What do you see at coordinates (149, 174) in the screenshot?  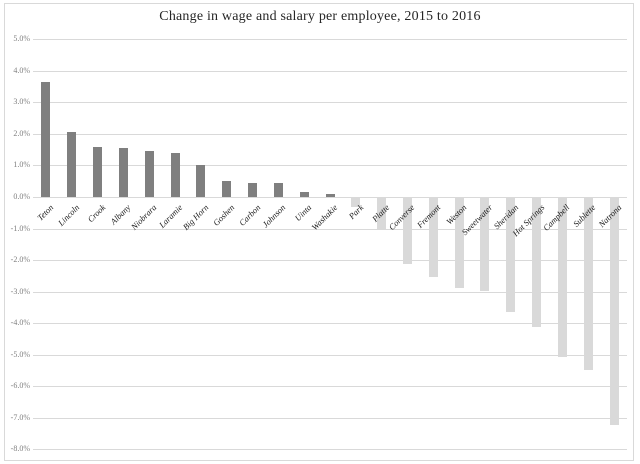 I see `bar-niobrara` at bounding box center [149, 174].